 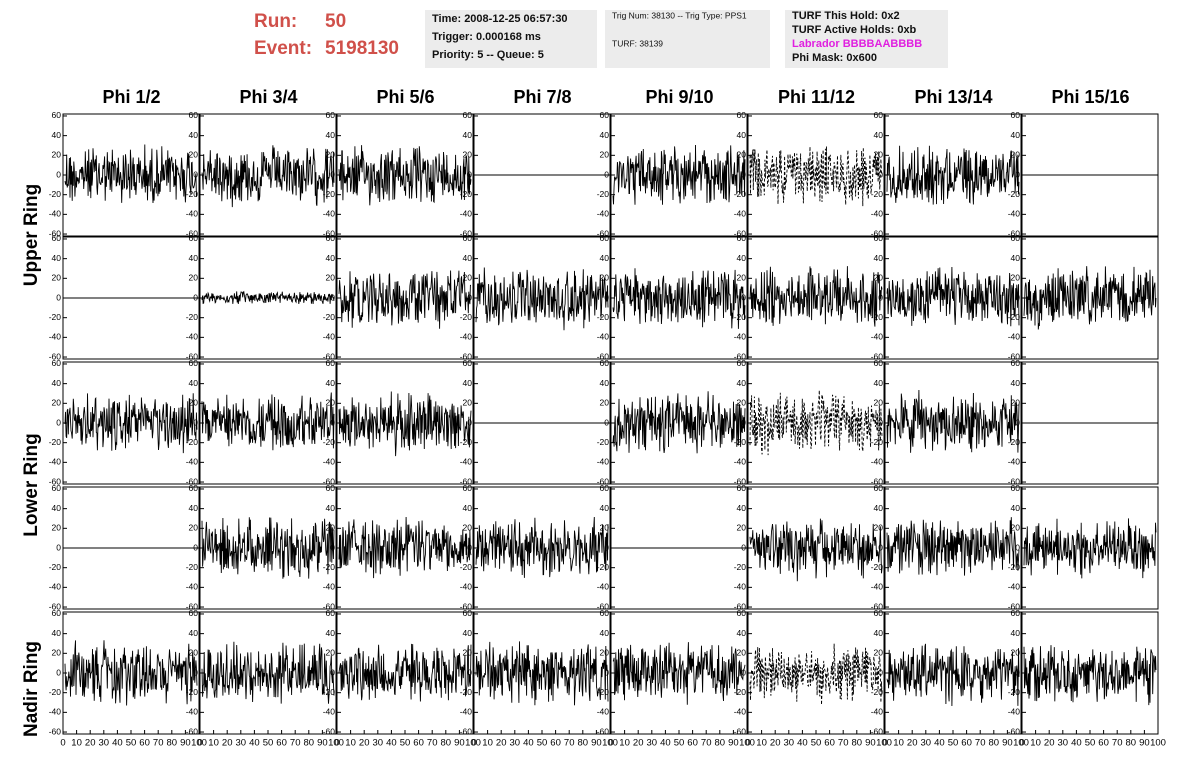 What do you see at coordinates (1021, 743) in the screenshot?
I see `x-tick-label: 0` at bounding box center [1021, 743].